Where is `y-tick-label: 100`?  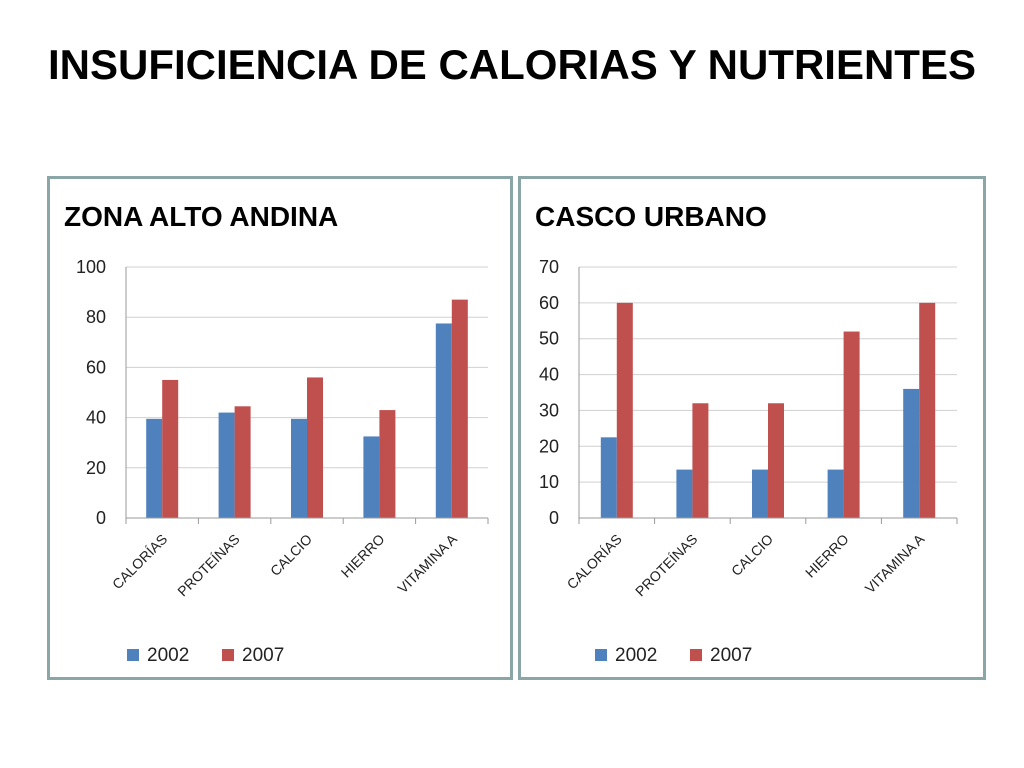 y-tick-label: 100 is located at coordinates (91, 267).